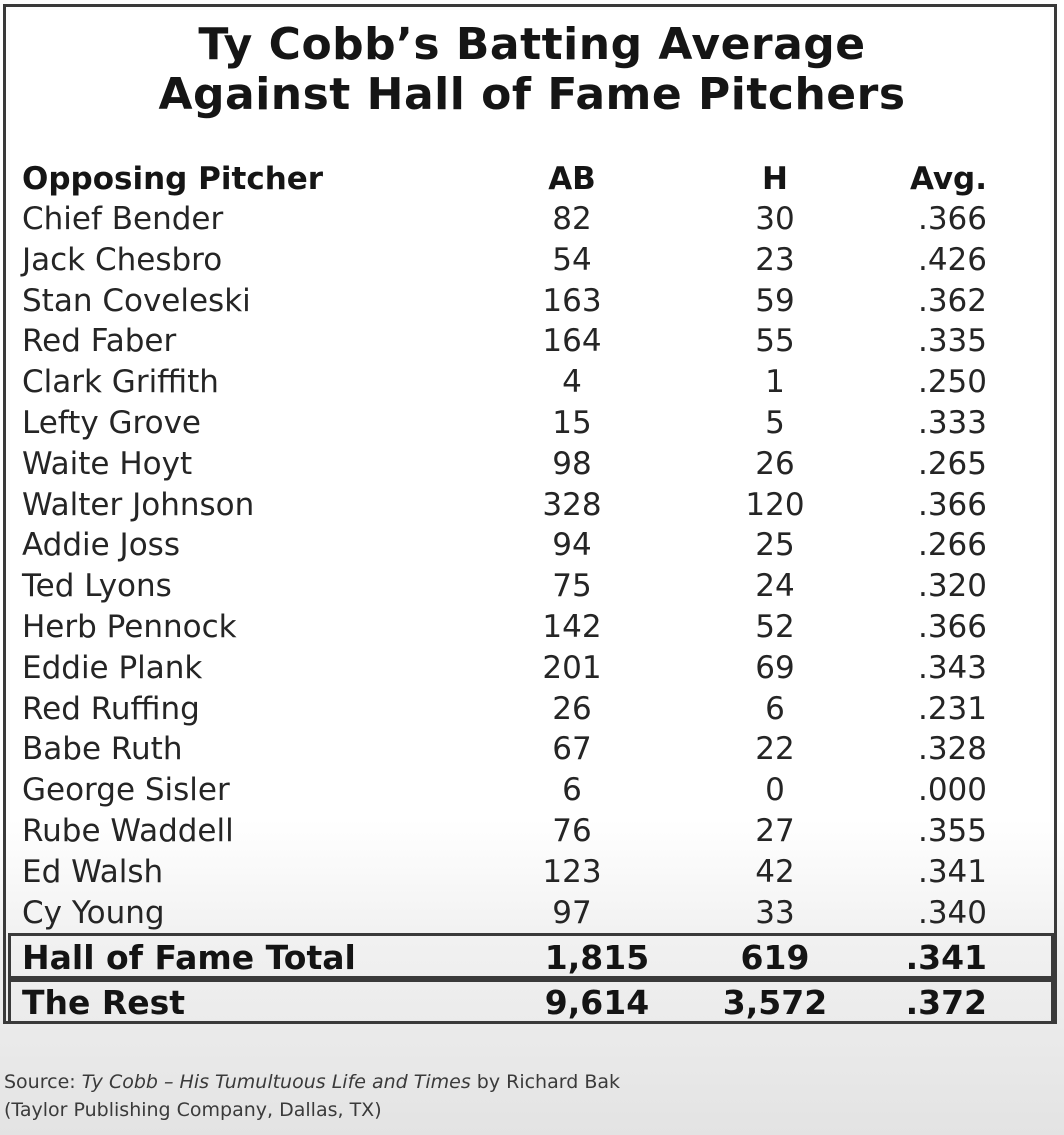 This screenshot has width=1064, height=1135. I want to click on batting-average: .320, so click(952, 586).